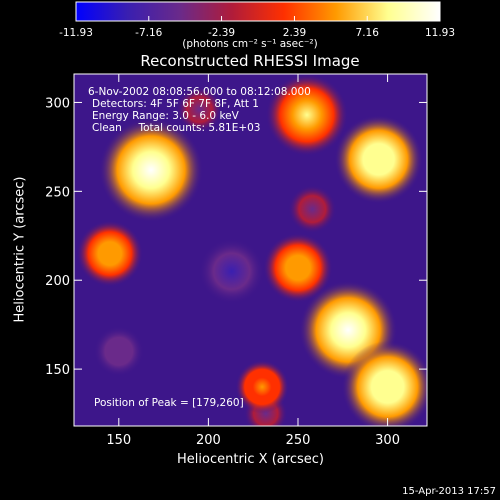 The image size is (500, 500). I want to click on x-tick-label: 150, so click(118, 440).